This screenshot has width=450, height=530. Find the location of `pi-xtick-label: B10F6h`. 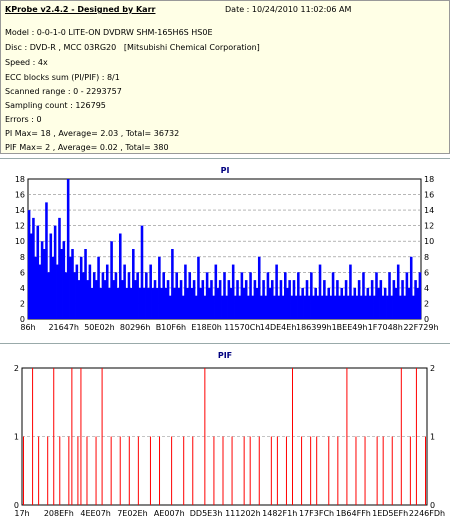

pi-xtick-label: B10F6h is located at coordinates (171, 327).